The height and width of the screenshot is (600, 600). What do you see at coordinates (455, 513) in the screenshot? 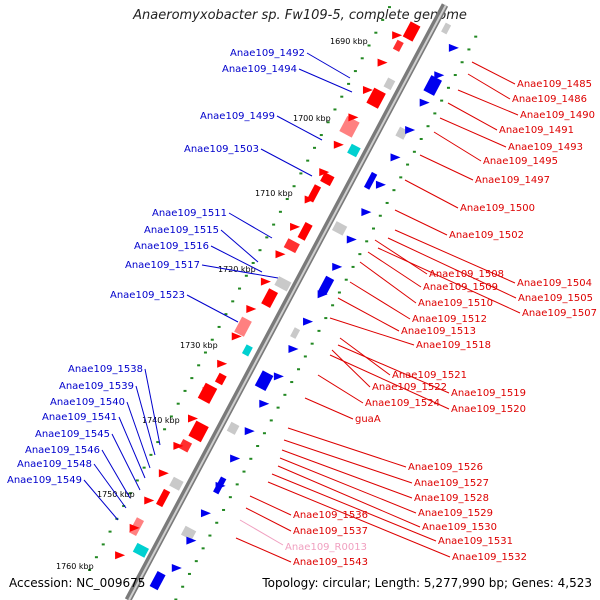
I see `right-gene-label: Anae109_1529` at bounding box center [455, 513].